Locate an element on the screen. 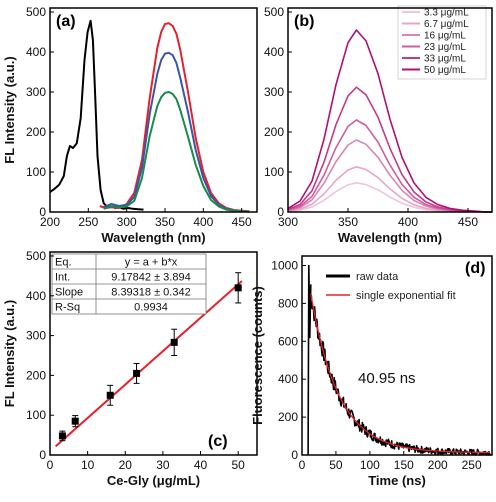  legend-entry: 33 μg/mL is located at coordinates (445, 59).